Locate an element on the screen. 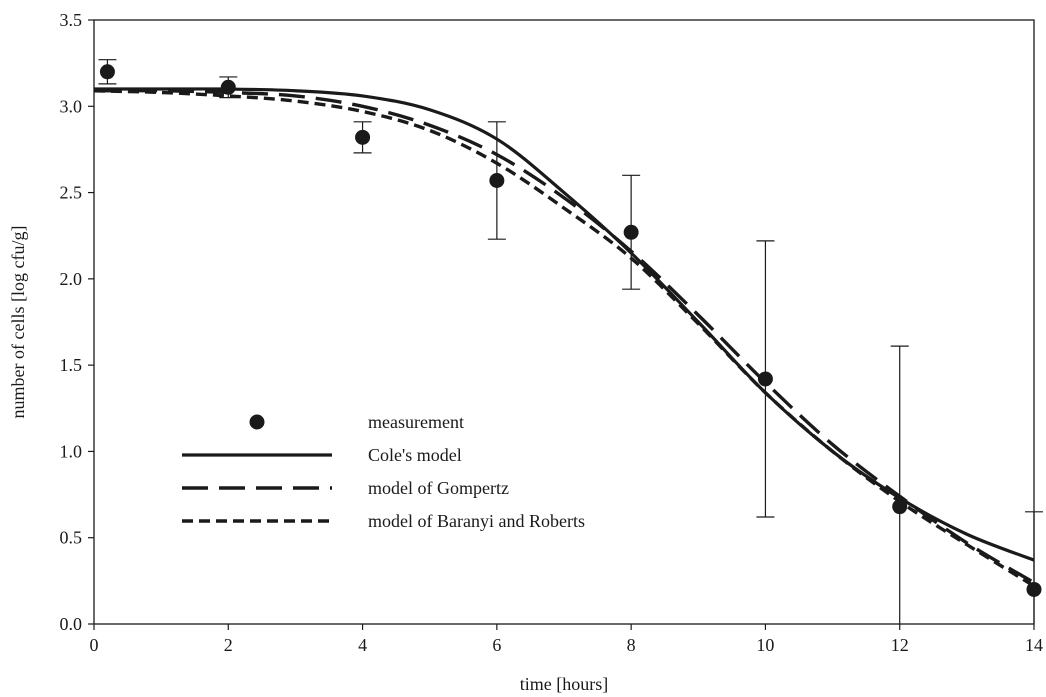  x-tick-label: 0 is located at coordinates (94, 645).